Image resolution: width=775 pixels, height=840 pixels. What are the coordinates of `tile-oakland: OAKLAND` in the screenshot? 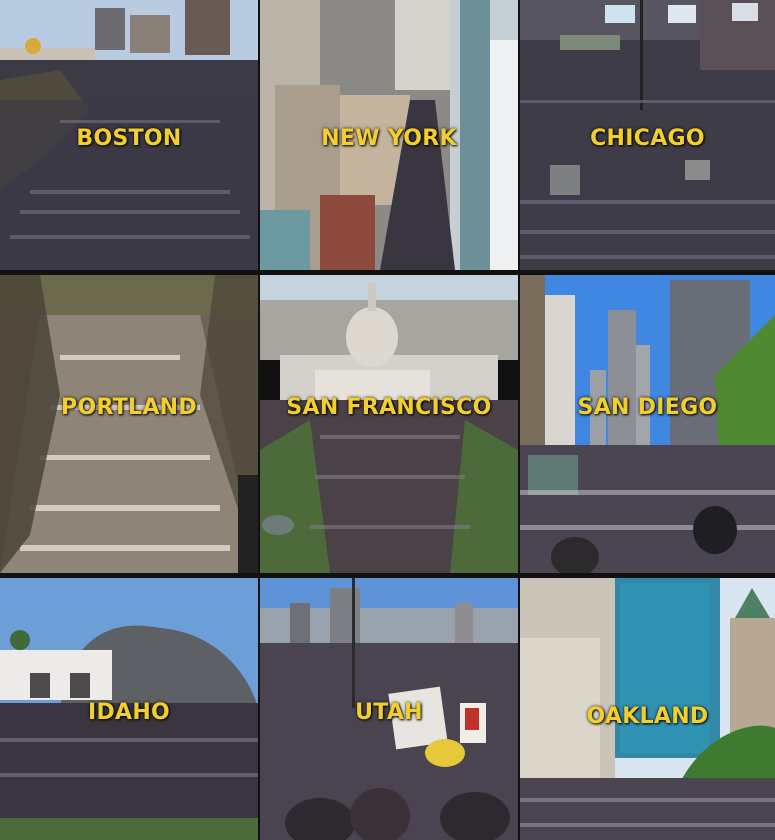 It's located at (647, 709).